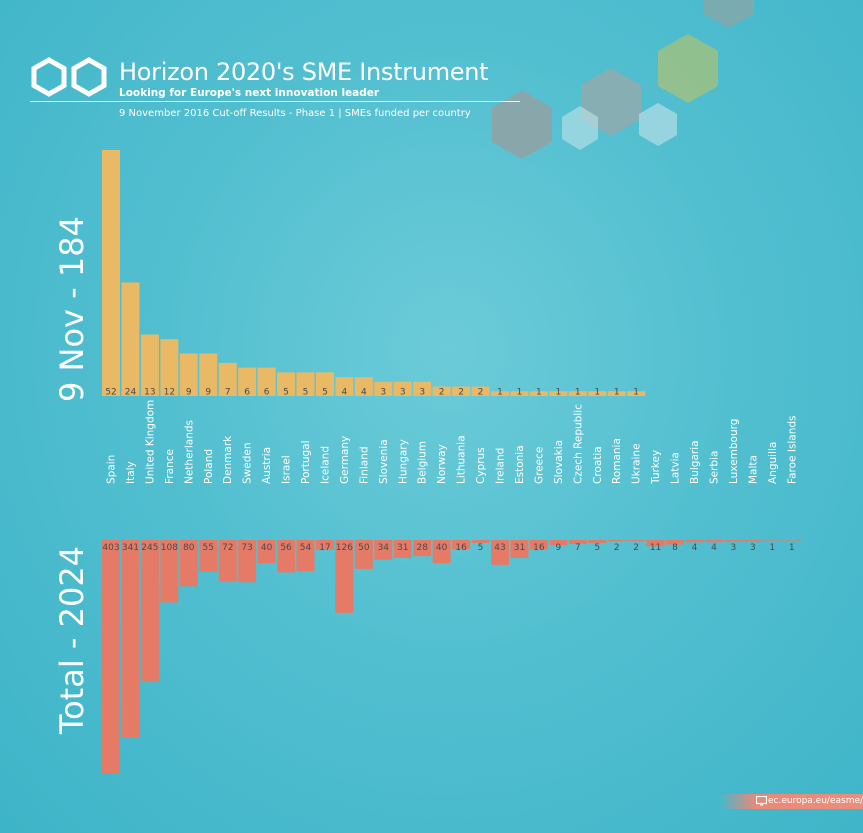  I want to click on top-bar-value: 13, so click(149, 393).